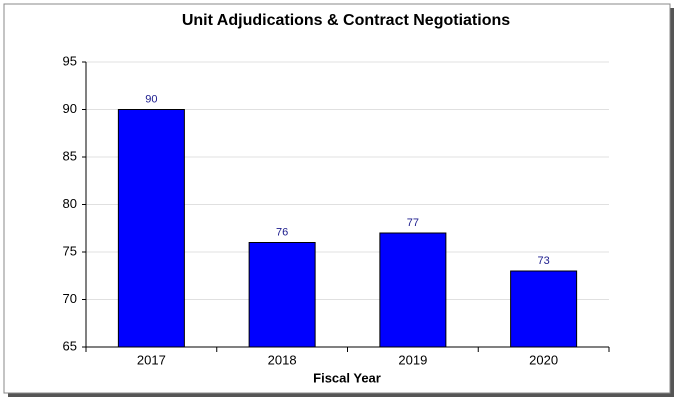 This screenshot has height=406, width=679. Describe the element at coordinates (282, 232) in the screenshot. I see `data-label: 76` at that location.